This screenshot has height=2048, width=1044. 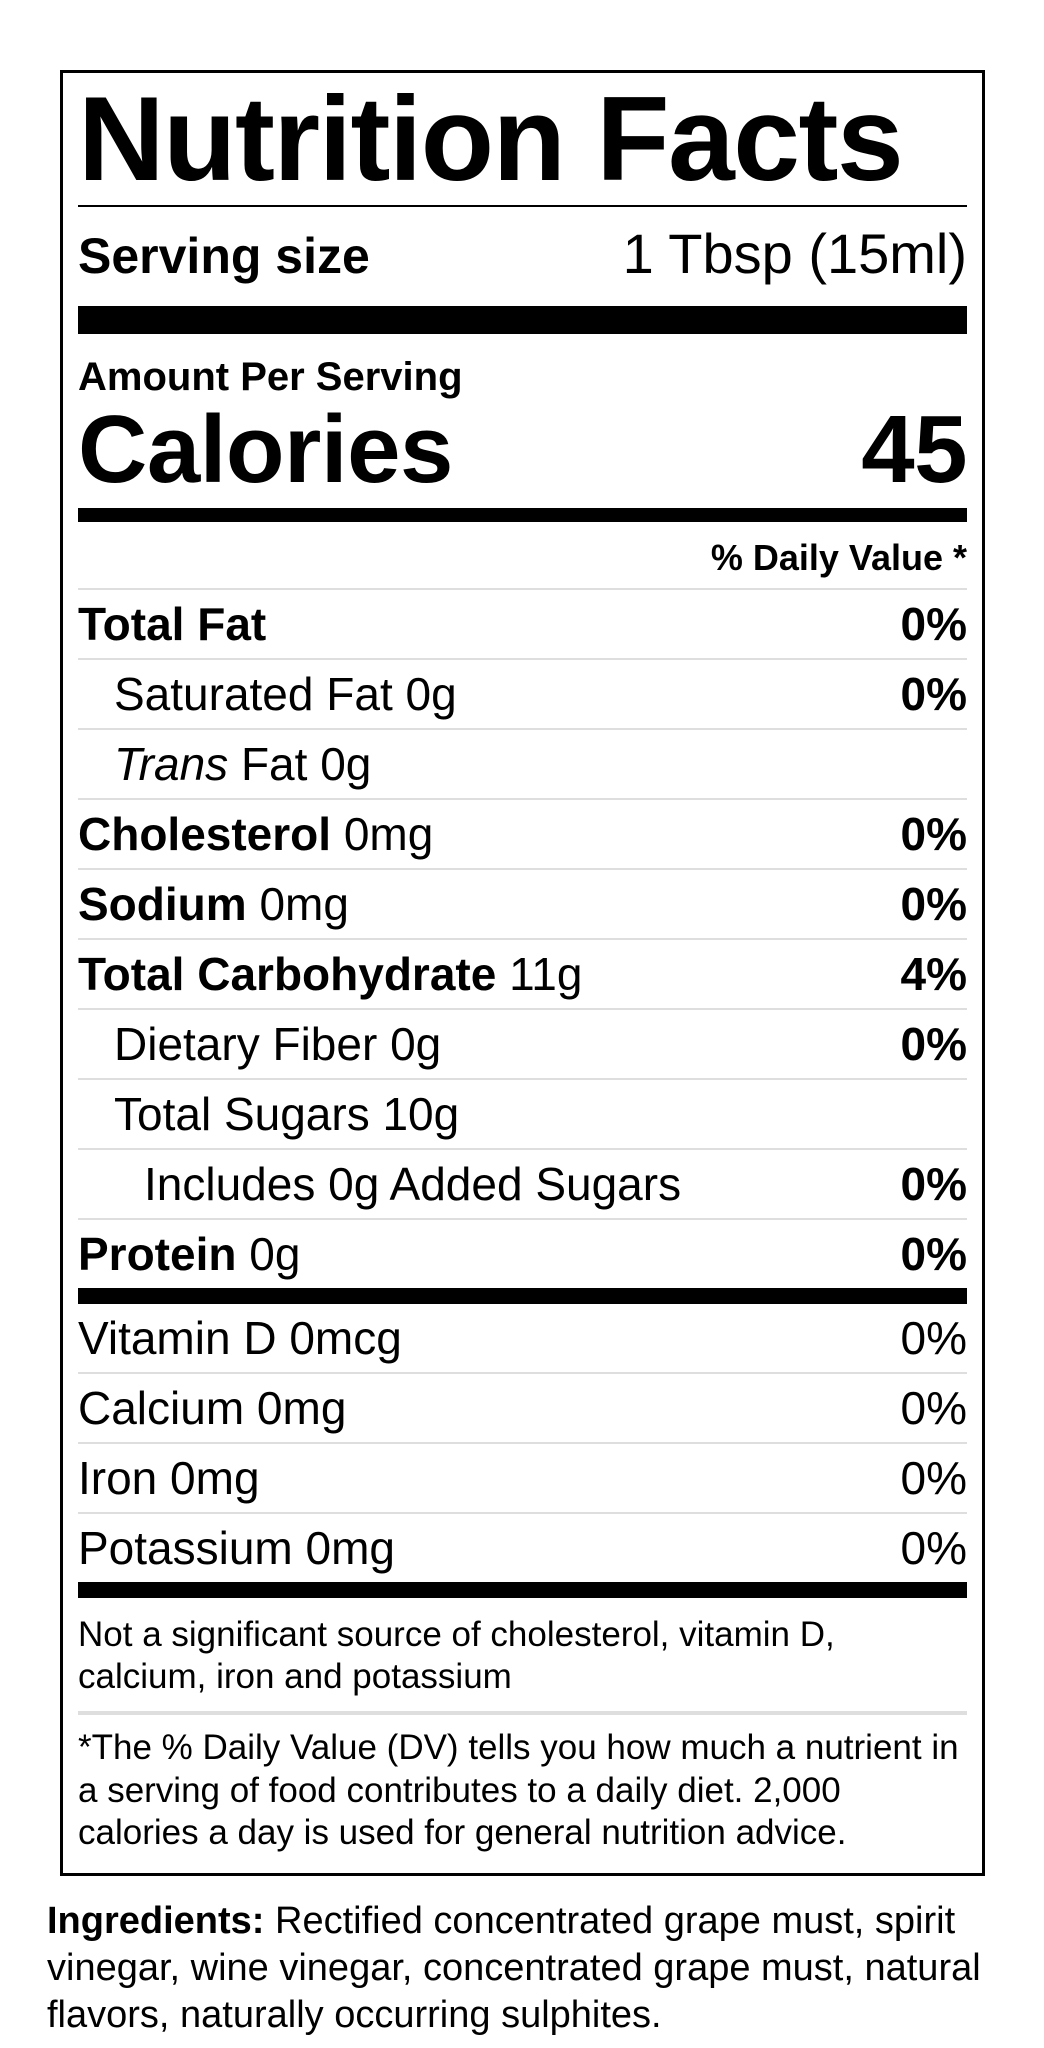 I want to click on vitamin-row-vitamin-d: Vitamin D 0mcg 0%, so click(x=522, y=1339).